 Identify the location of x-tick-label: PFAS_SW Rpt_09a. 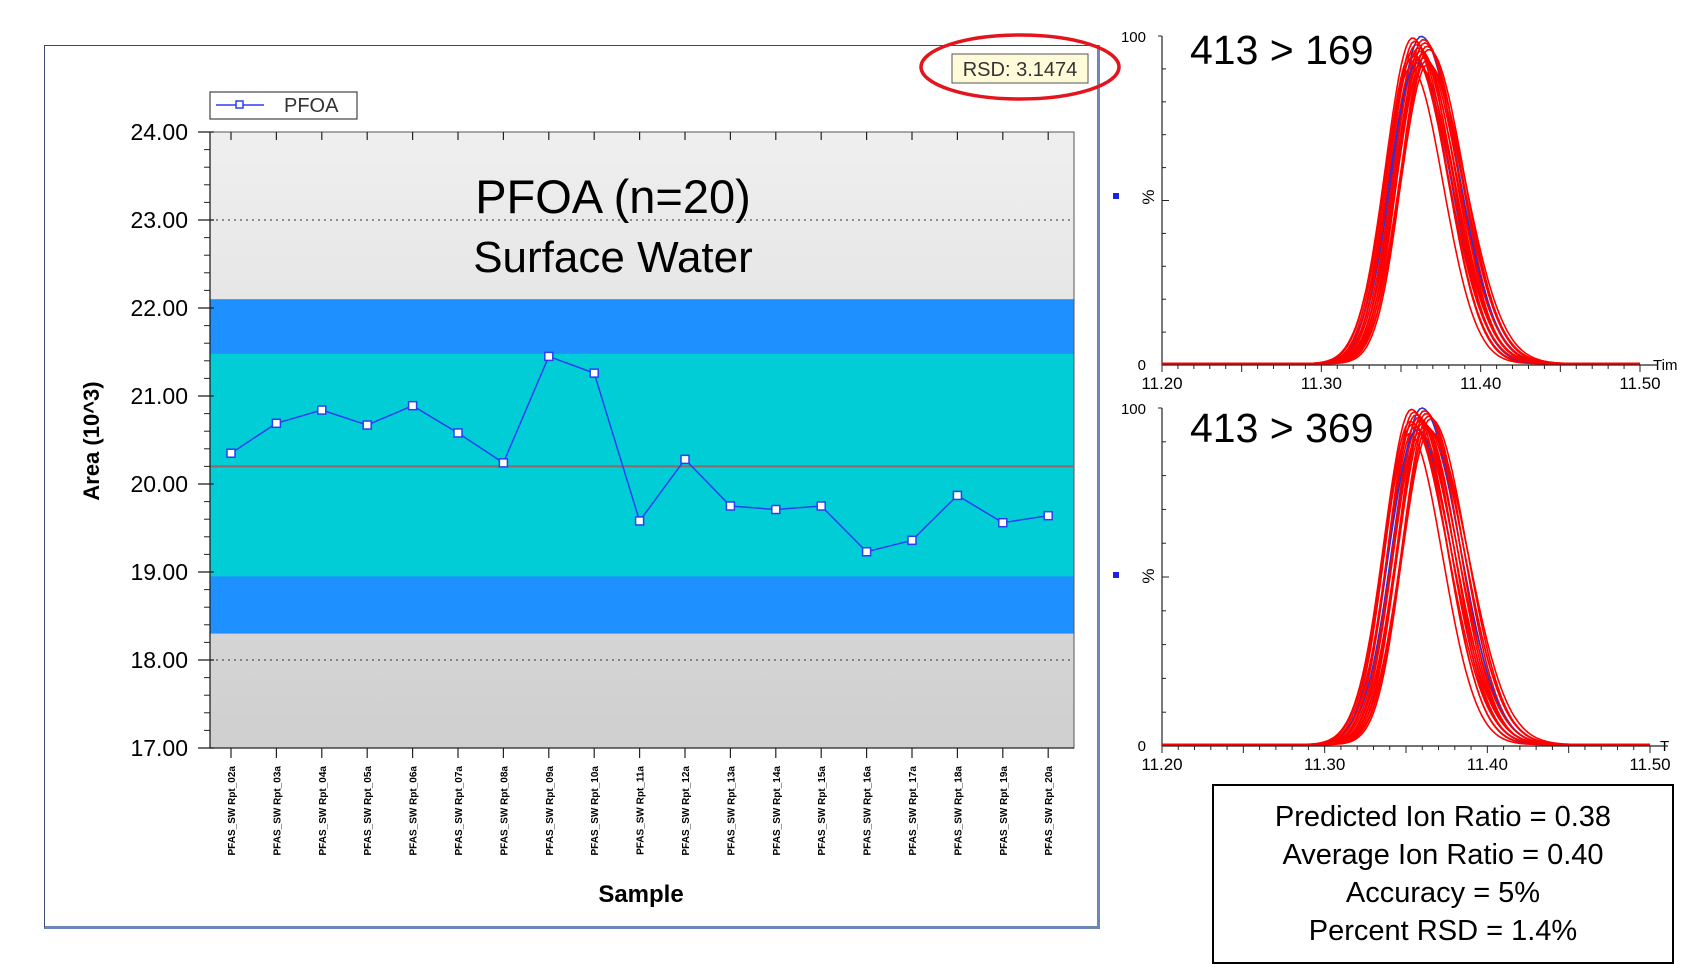
(550, 811).